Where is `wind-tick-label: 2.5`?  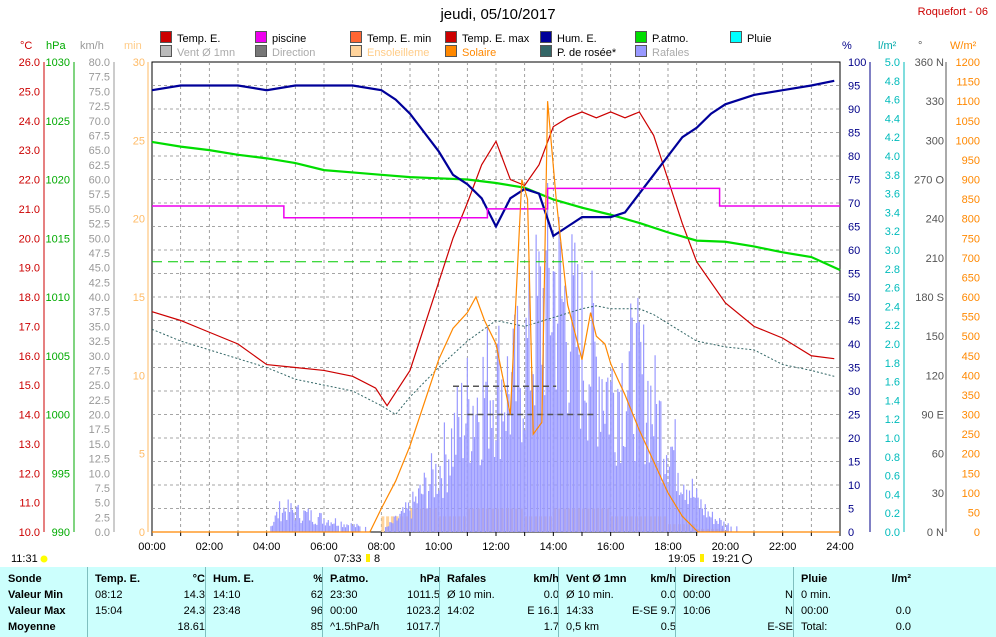
wind-tick-label: 2.5 is located at coordinates (102, 518).